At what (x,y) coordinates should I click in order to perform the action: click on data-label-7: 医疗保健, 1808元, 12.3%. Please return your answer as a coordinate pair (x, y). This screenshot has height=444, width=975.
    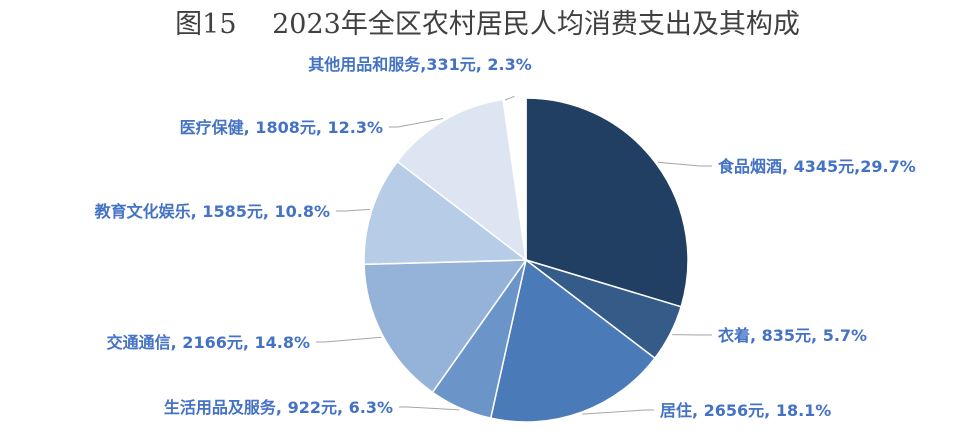
    Looking at the image, I should click on (281, 127).